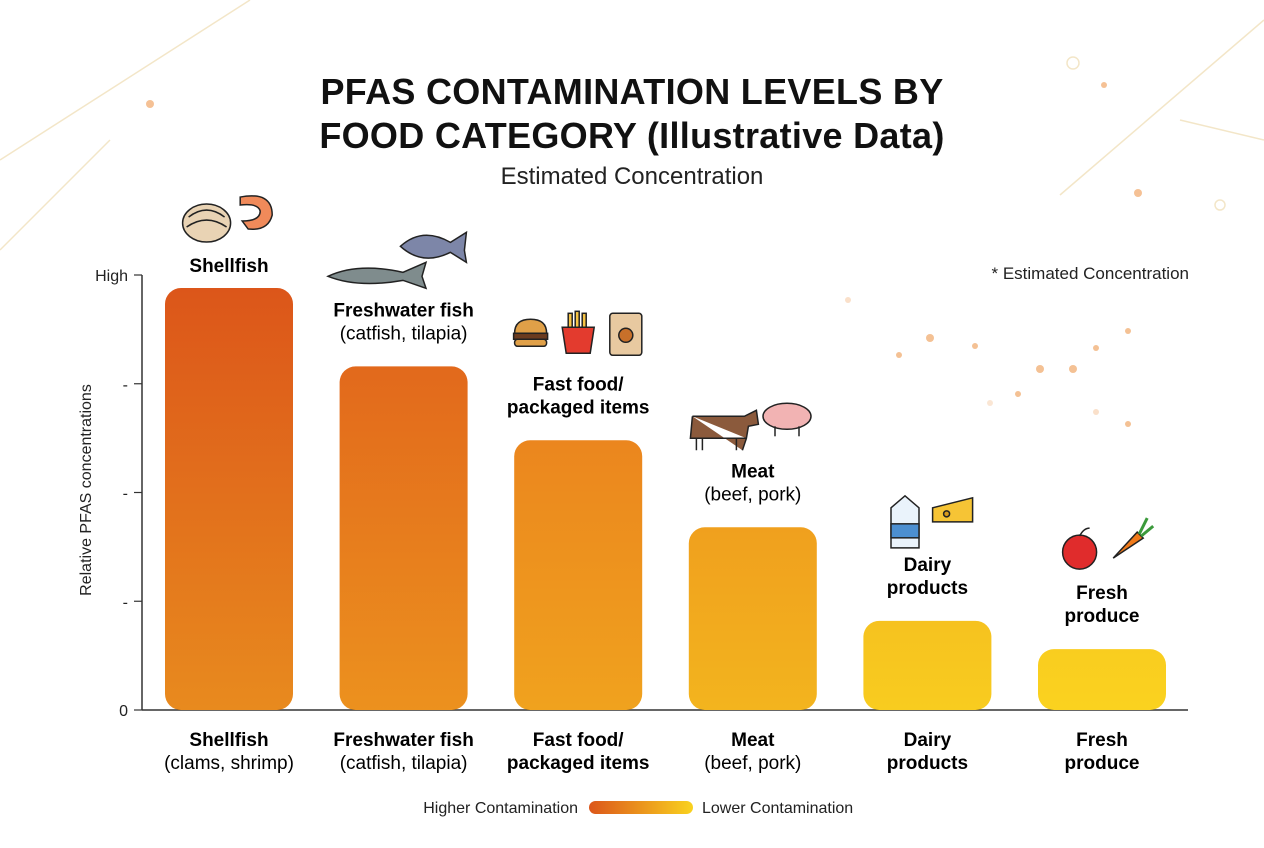  I want to click on apple-icon, so click(1079, 548).